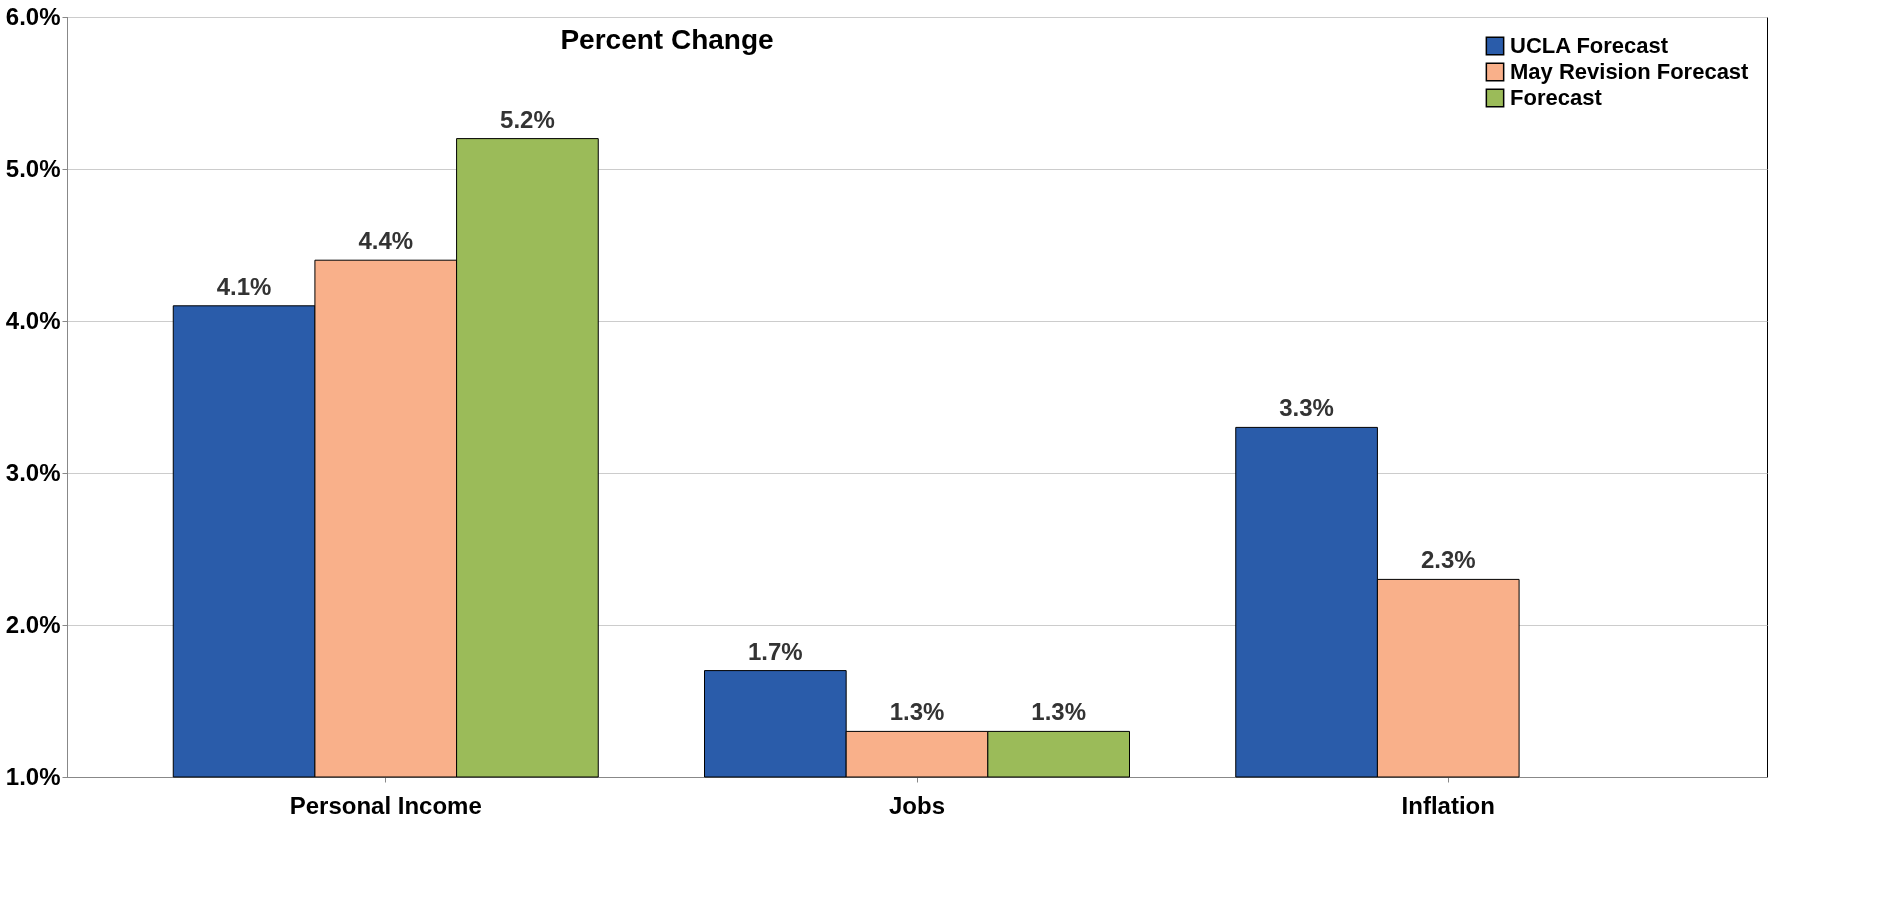 The width and height of the screenshot is (1881, 901). What do you see at coordinates (33, 320) in the screenshot?
I see `y-tick-label: 4.0%` at bounding box center [33, 320].